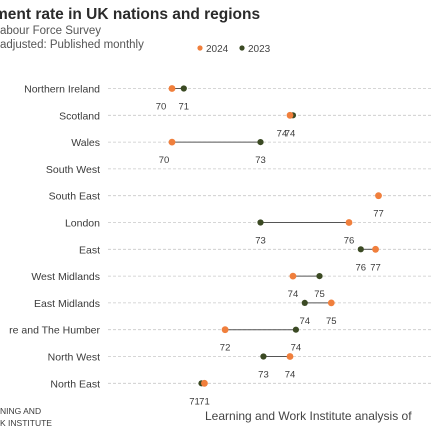 The height and width of the screenshot is (432, 432). What do you see at coordinates (304, 302) in the screenshot?
I see `point-2023-east-midlands` at bounding box center [304, 302].